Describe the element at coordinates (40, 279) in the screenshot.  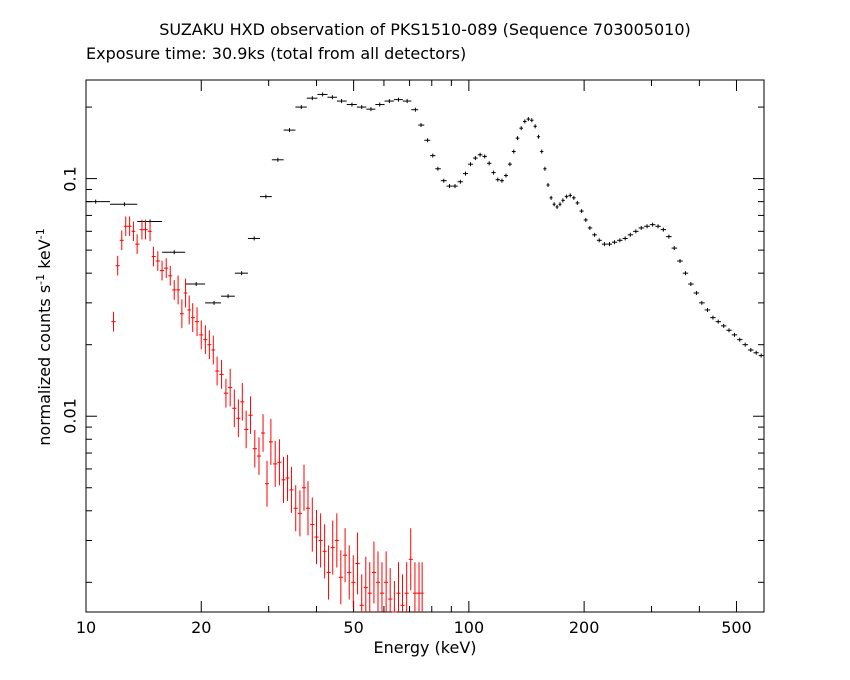
I see `y-axis-label-exp1: -1` at that location.